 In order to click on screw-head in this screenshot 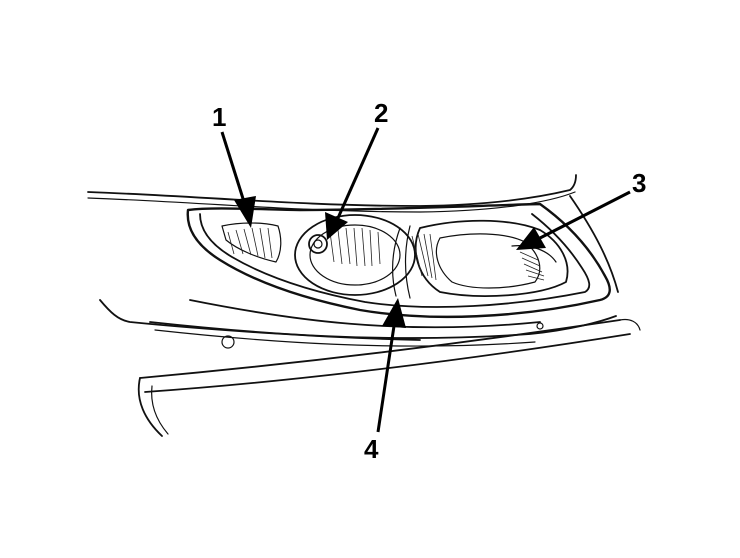, I will do `click(228, 342)`.